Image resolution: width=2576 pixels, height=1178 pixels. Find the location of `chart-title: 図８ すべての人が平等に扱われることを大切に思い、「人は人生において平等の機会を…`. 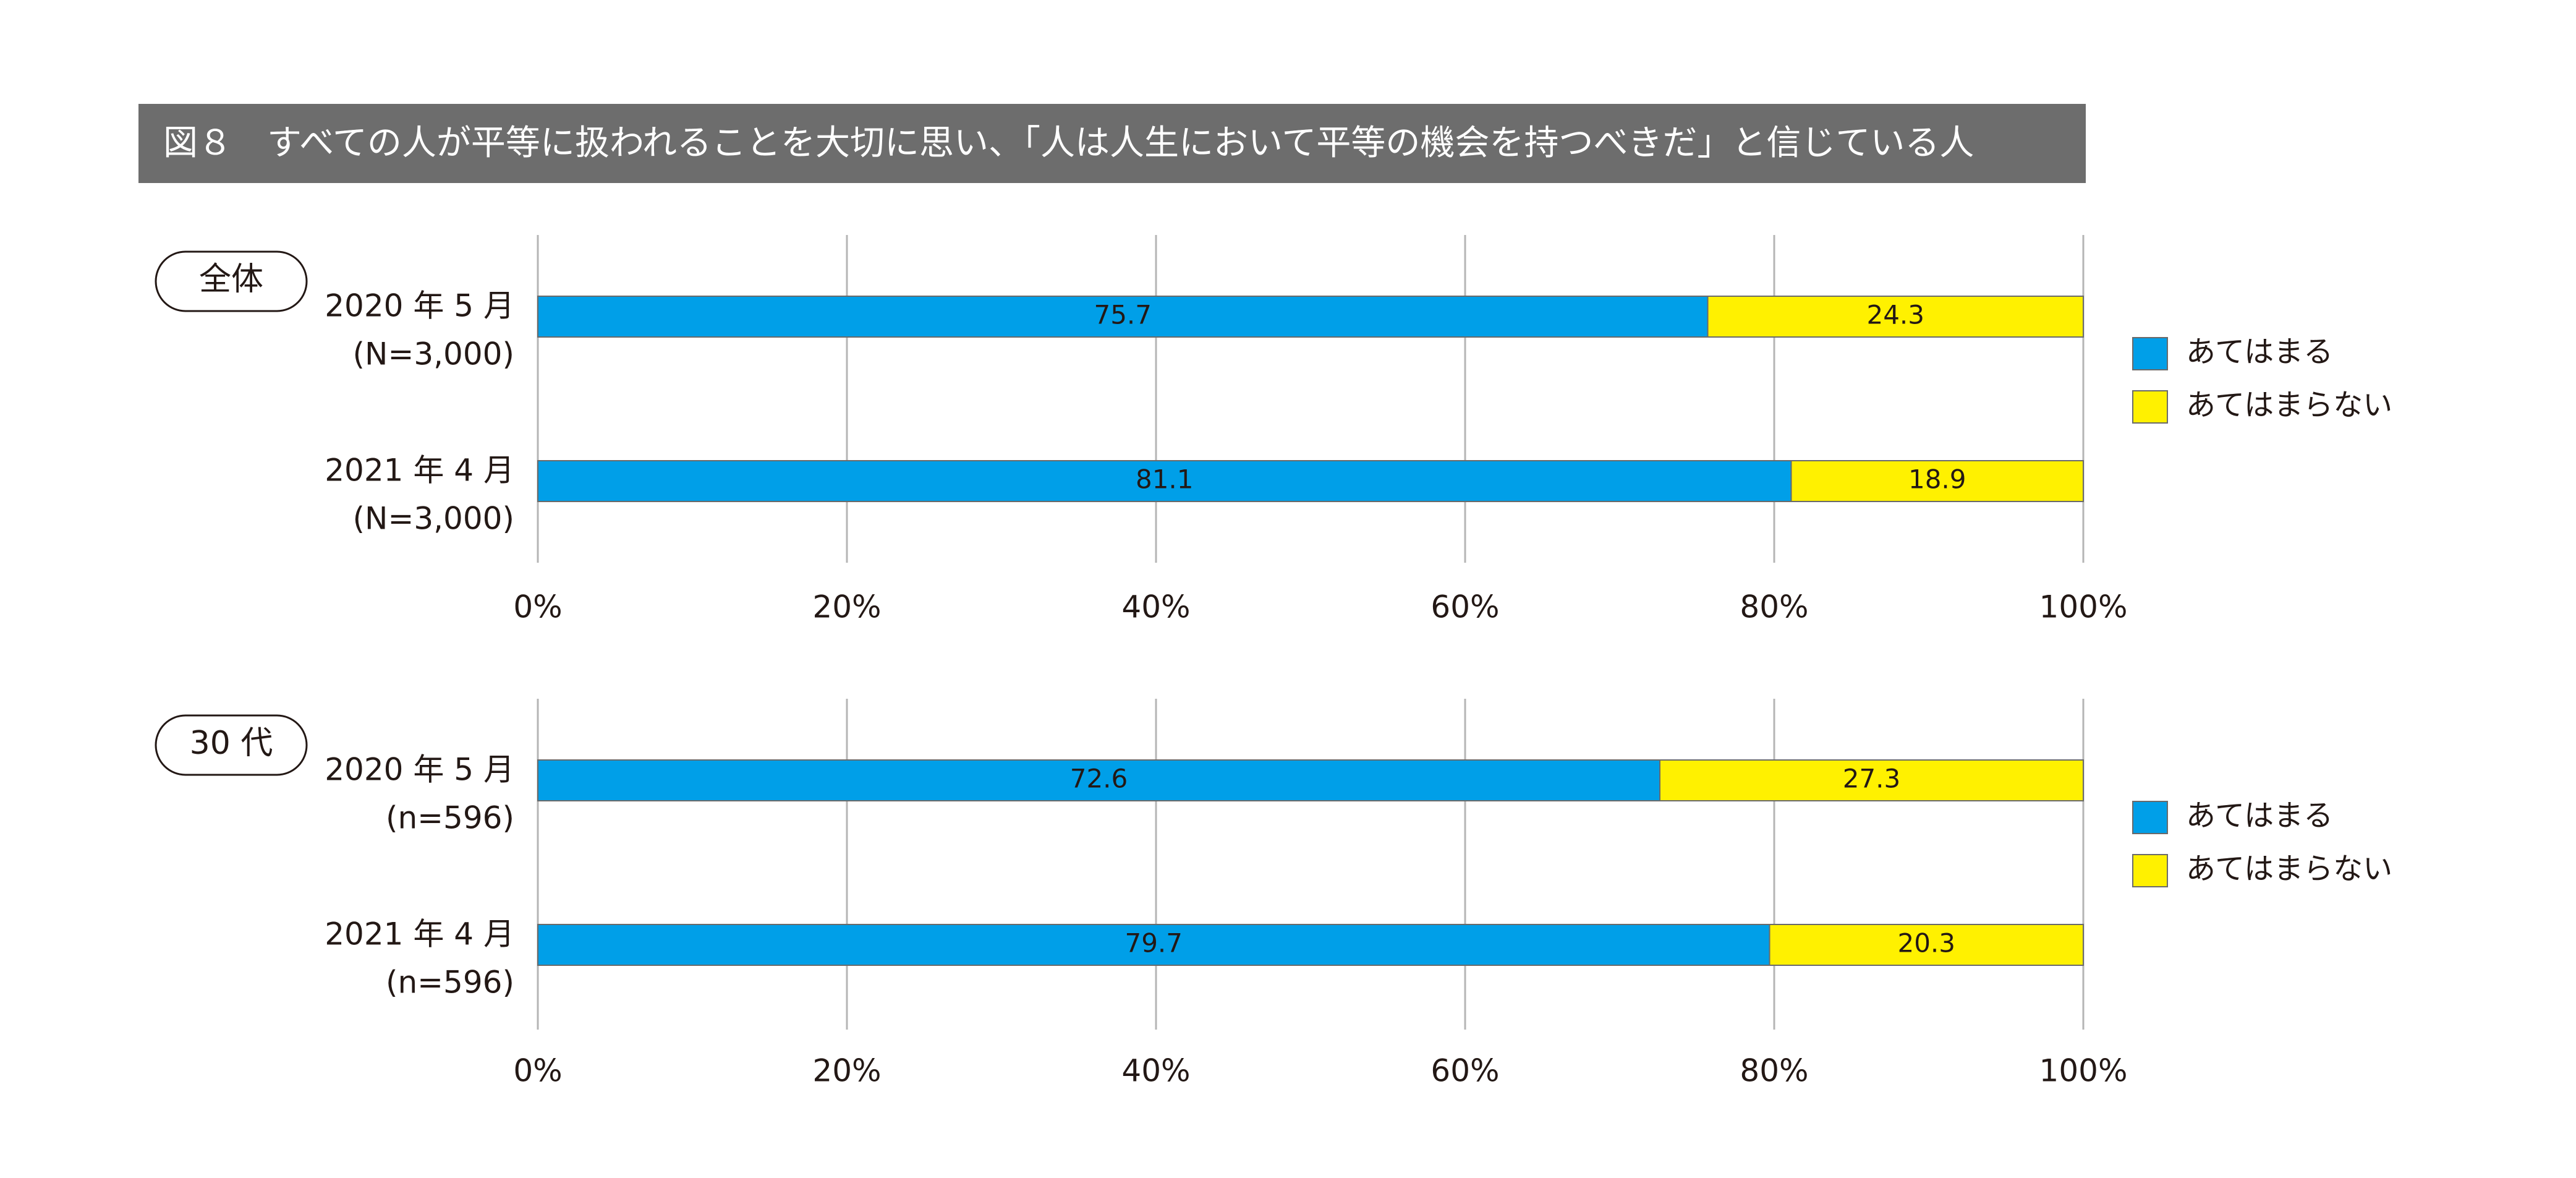

chart-title: 図８ すべての人が平等に扱われることを大切に思い、「人は人生において平等の機会を… is located at coordinates (1112, 144).